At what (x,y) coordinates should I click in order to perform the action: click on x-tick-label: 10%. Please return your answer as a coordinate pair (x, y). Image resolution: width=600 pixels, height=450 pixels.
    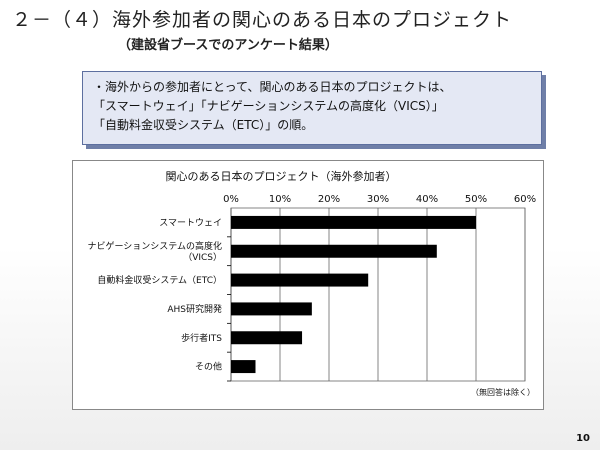
    Looking at the image, I should click on (280, 199).